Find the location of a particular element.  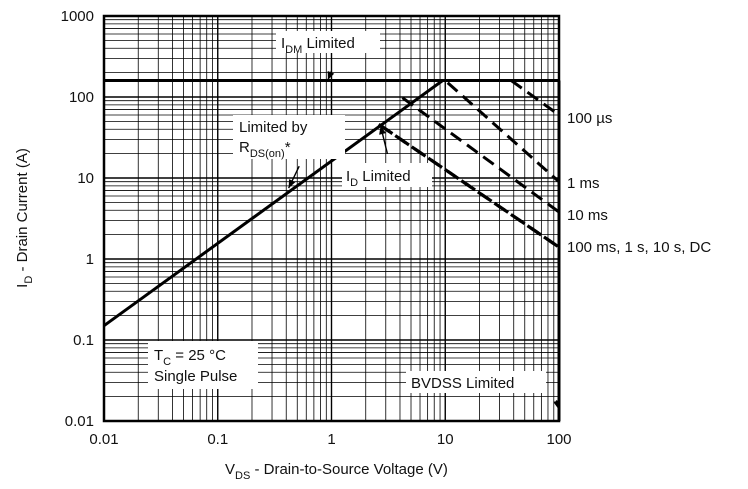

label-idm-main: I is located at coordinates (283, 43).